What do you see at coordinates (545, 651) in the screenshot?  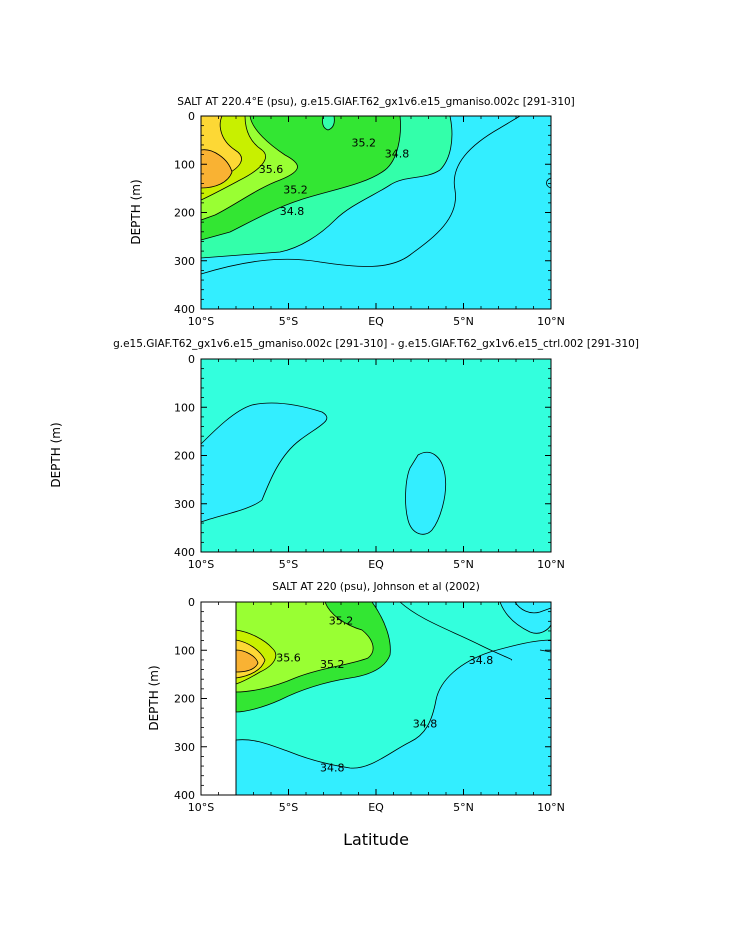 I see `panel-3-contour-tick-line` at bounding box center [545, 651].